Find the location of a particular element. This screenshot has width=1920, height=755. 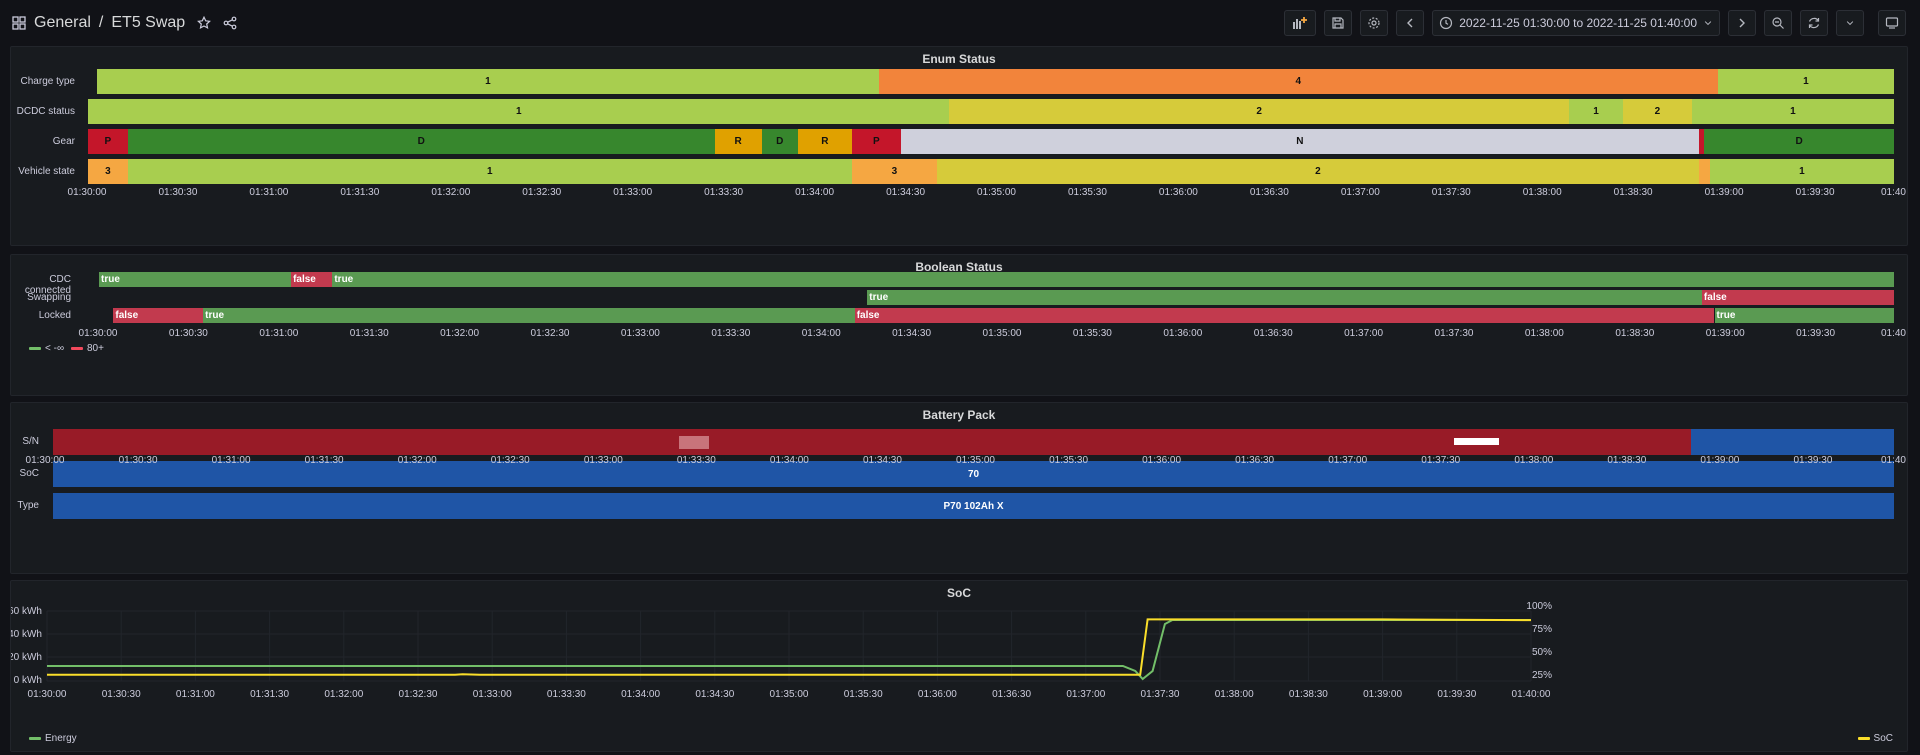

legend-item: 80+ is located at coordinates (87, 348).